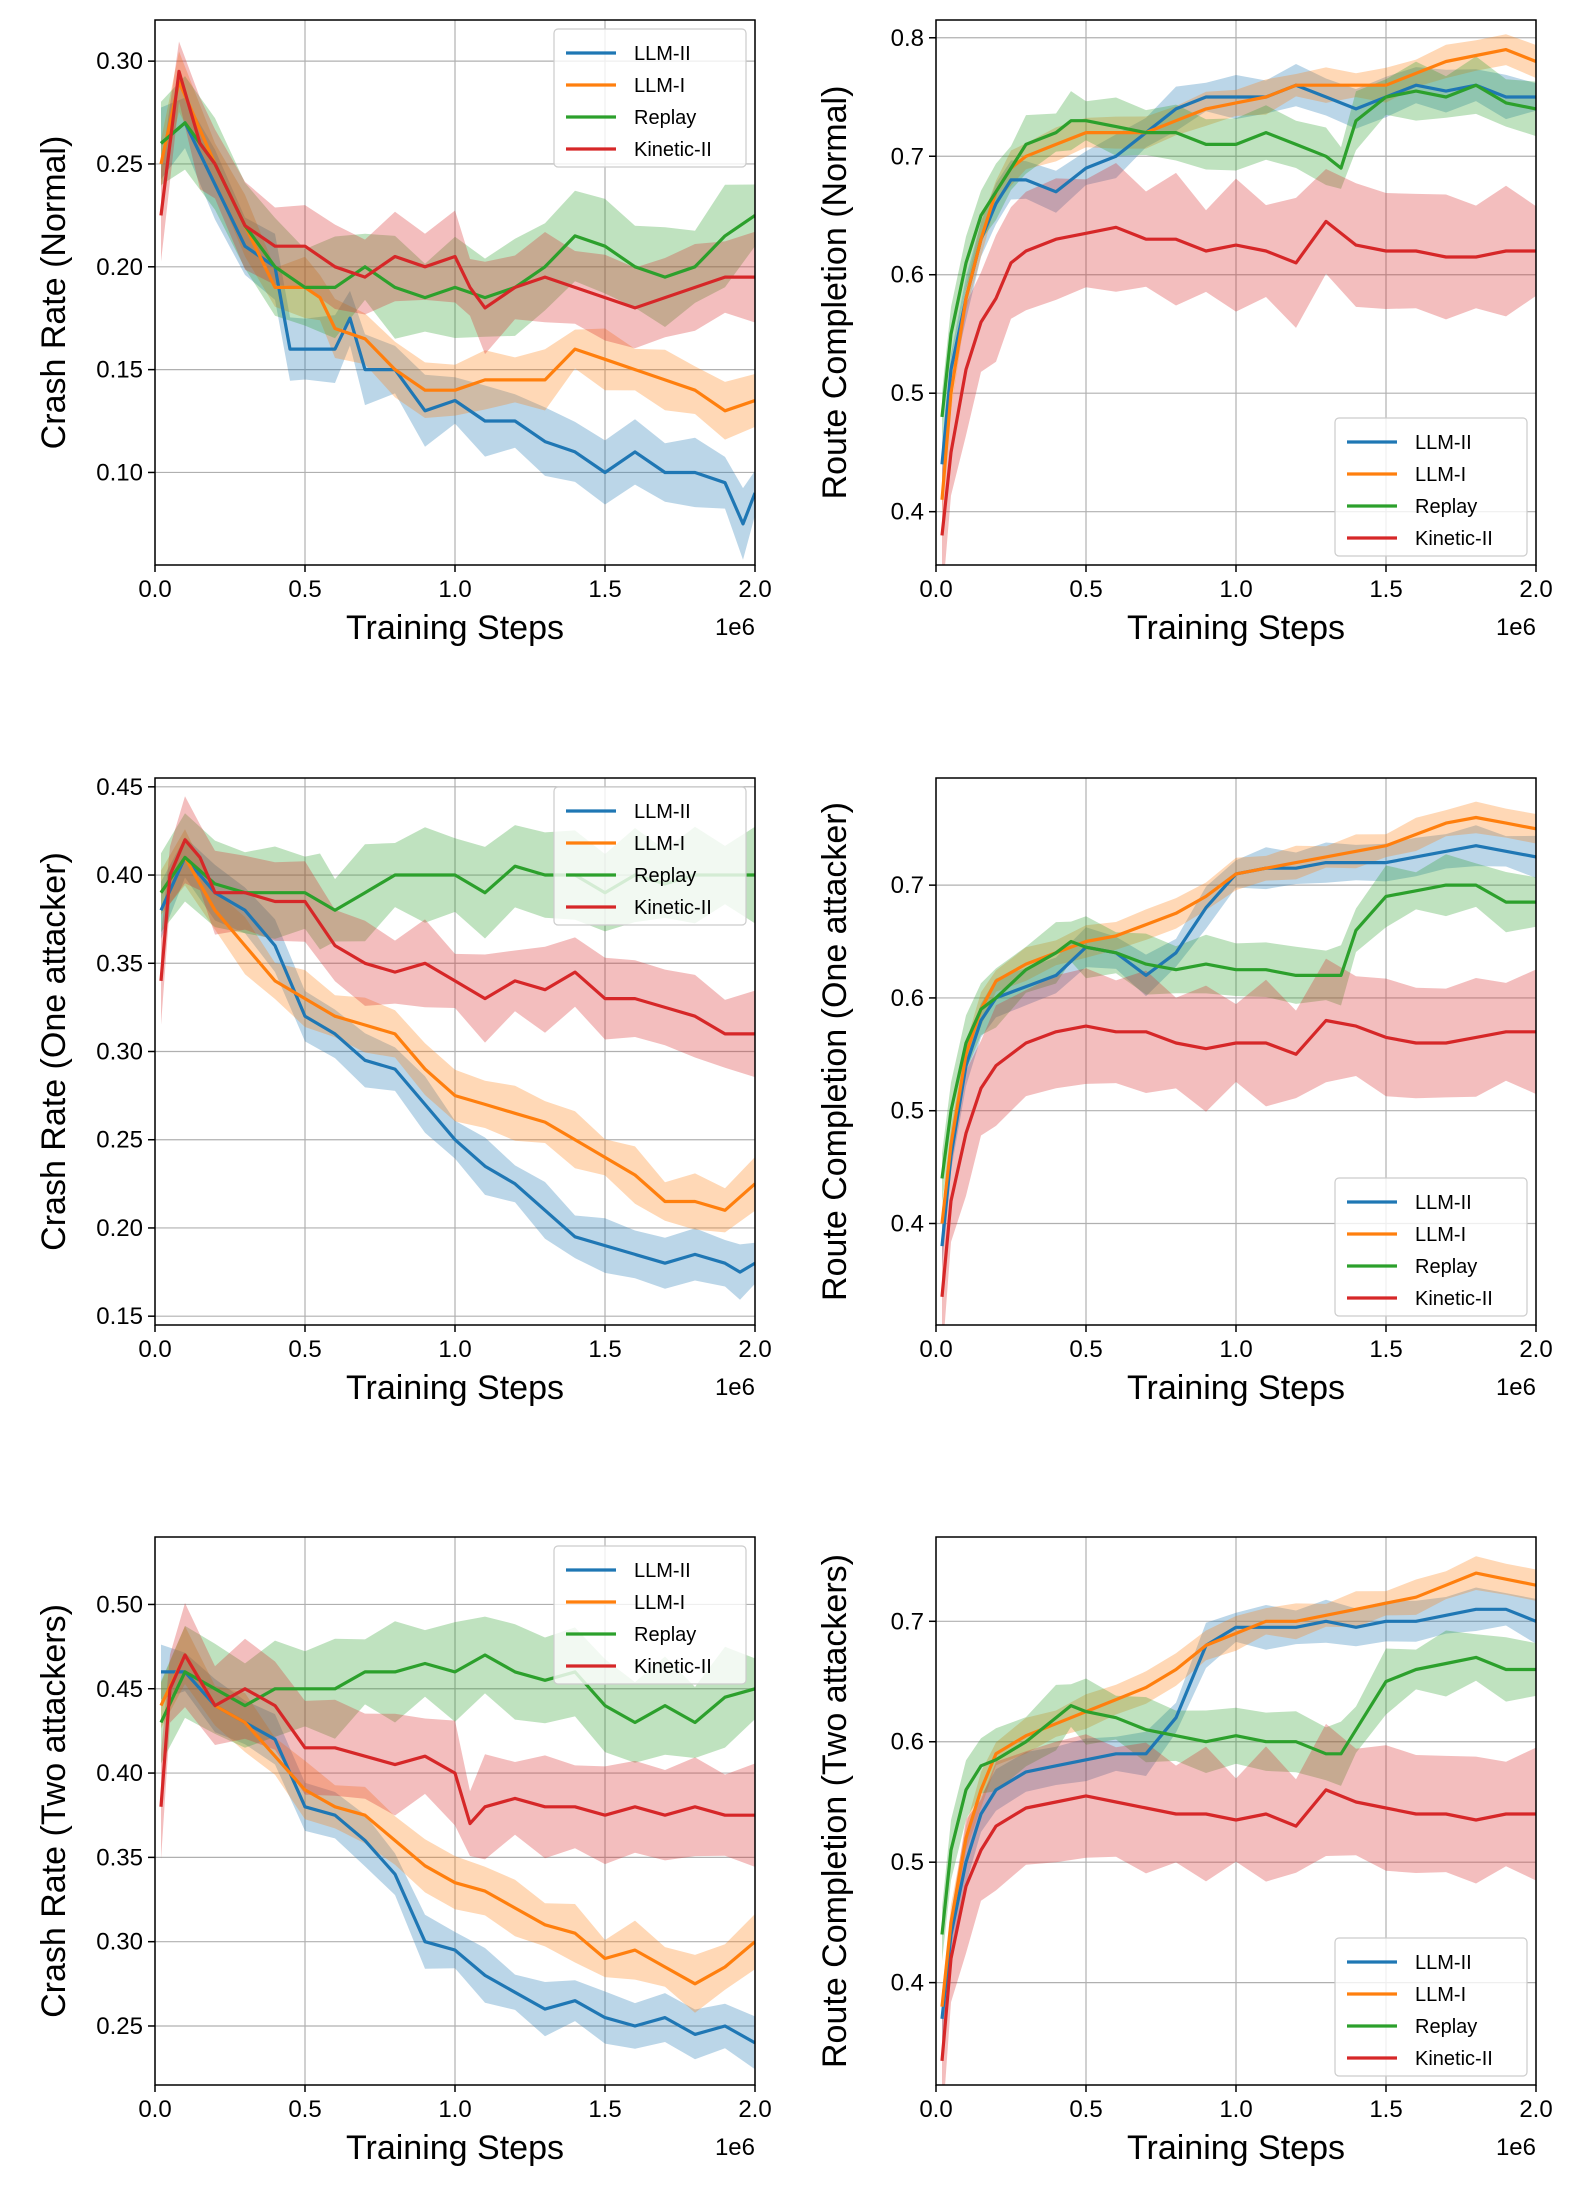  I want to click on y-tick-label: 0.8, so click(907, 38).